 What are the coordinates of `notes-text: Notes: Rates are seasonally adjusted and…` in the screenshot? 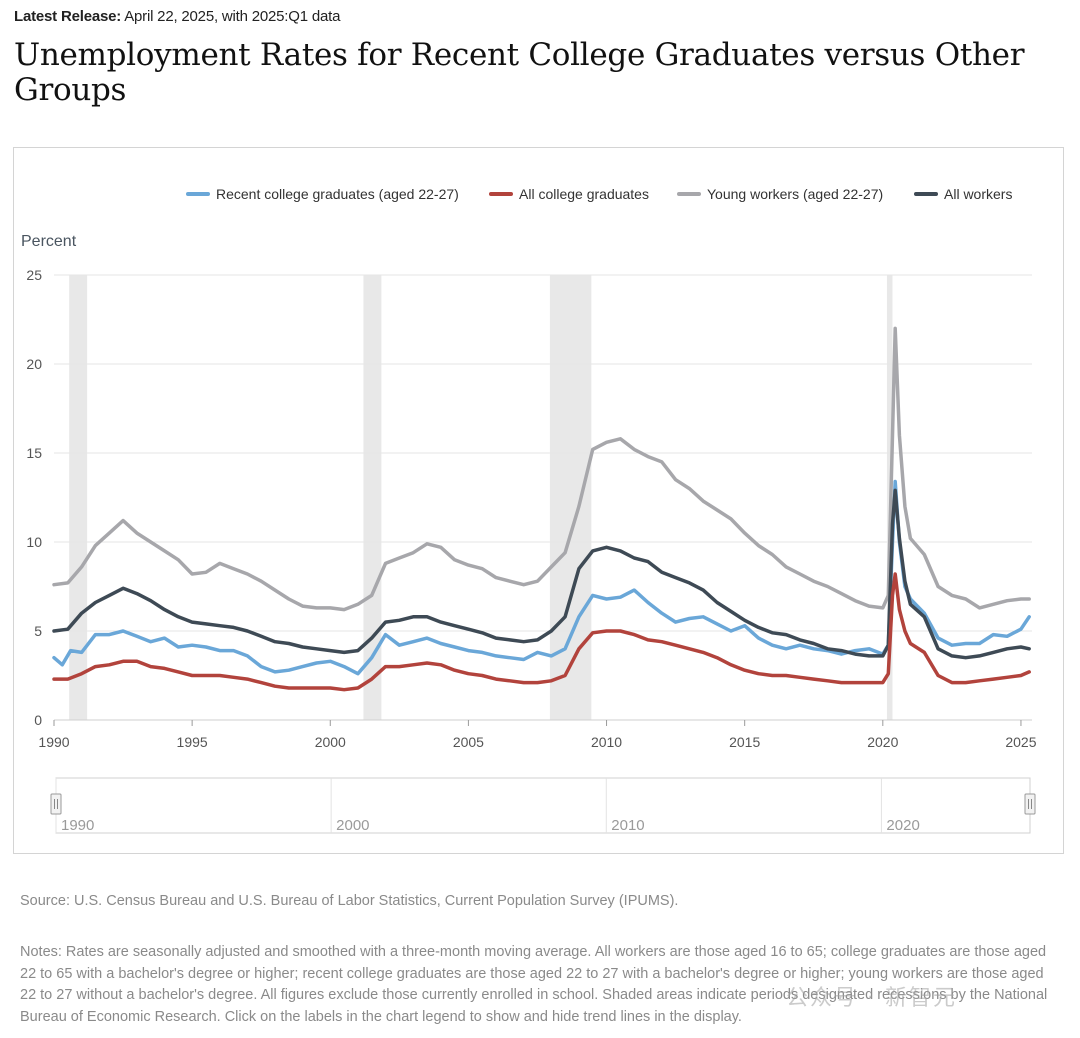 It's located at (534, 984).